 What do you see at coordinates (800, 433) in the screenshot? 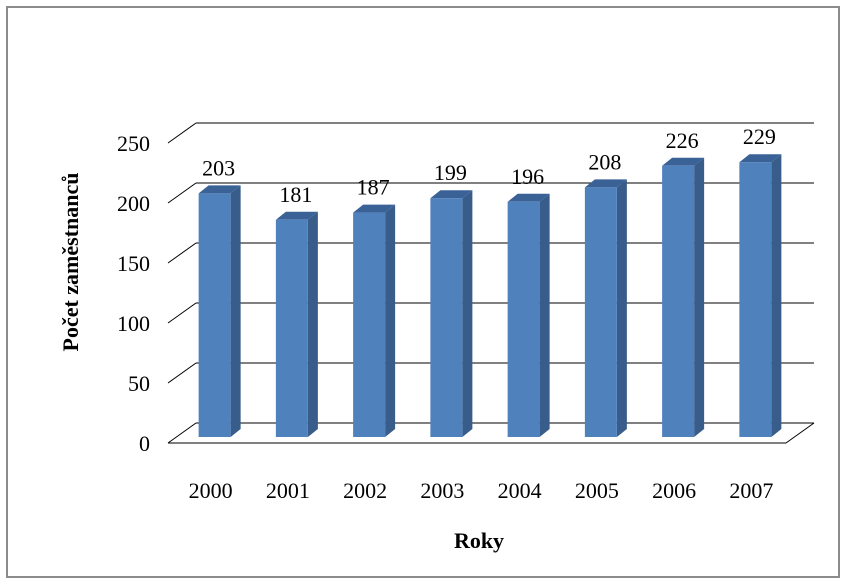
I see `floor-right-edge` at bounding box center [800, 433].